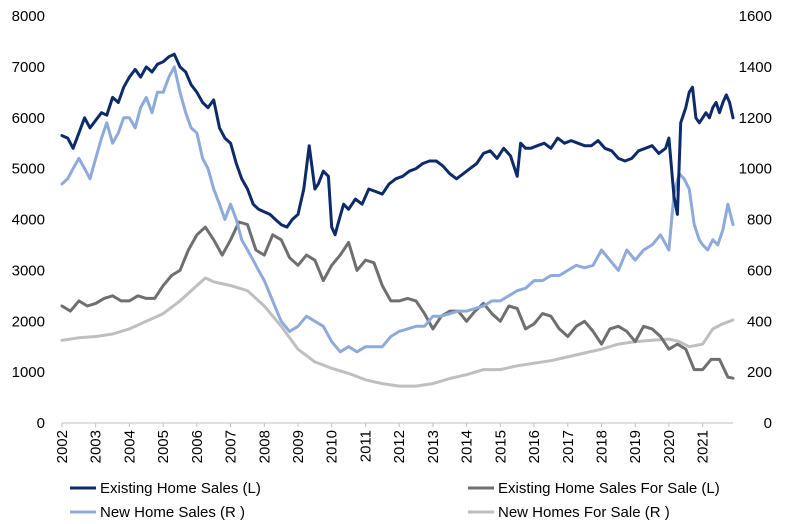 This screenshot has width=802, height=524. I want to click on left-tick-label: 4000, so click(28, 220).